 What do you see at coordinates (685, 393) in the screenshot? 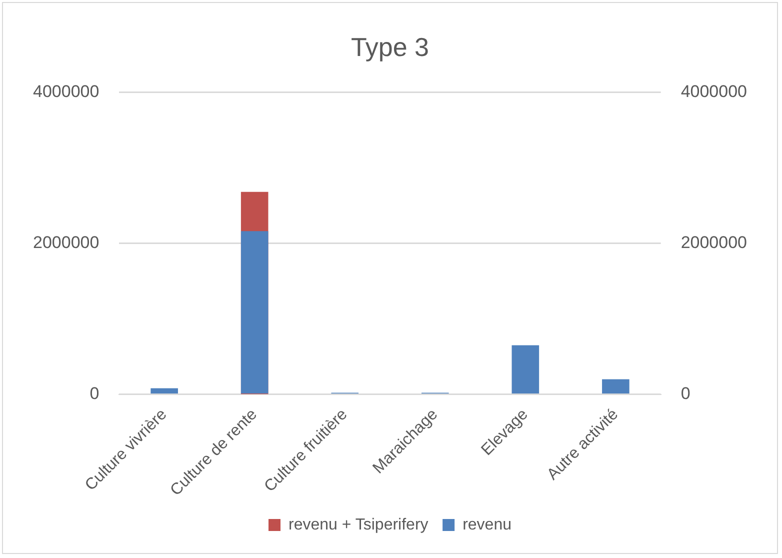
I see `y2-tick-label: 0` at bounding box center [685, 393].